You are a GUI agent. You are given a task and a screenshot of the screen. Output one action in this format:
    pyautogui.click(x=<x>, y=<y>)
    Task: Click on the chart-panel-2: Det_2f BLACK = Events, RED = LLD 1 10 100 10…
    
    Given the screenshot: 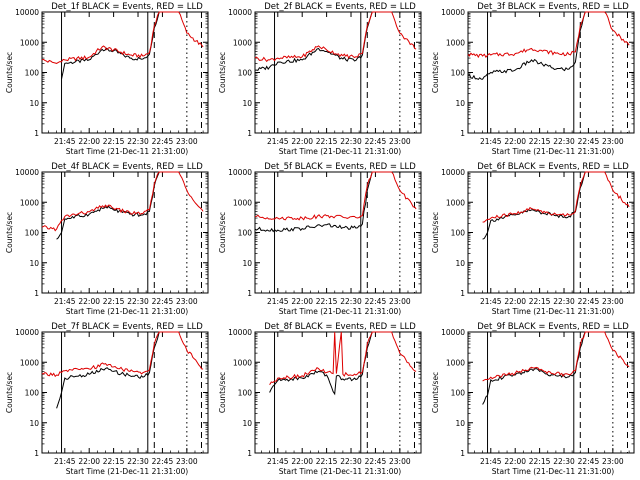 What is the action you would take?
    pyautogui.click(x=319, y=80)
    